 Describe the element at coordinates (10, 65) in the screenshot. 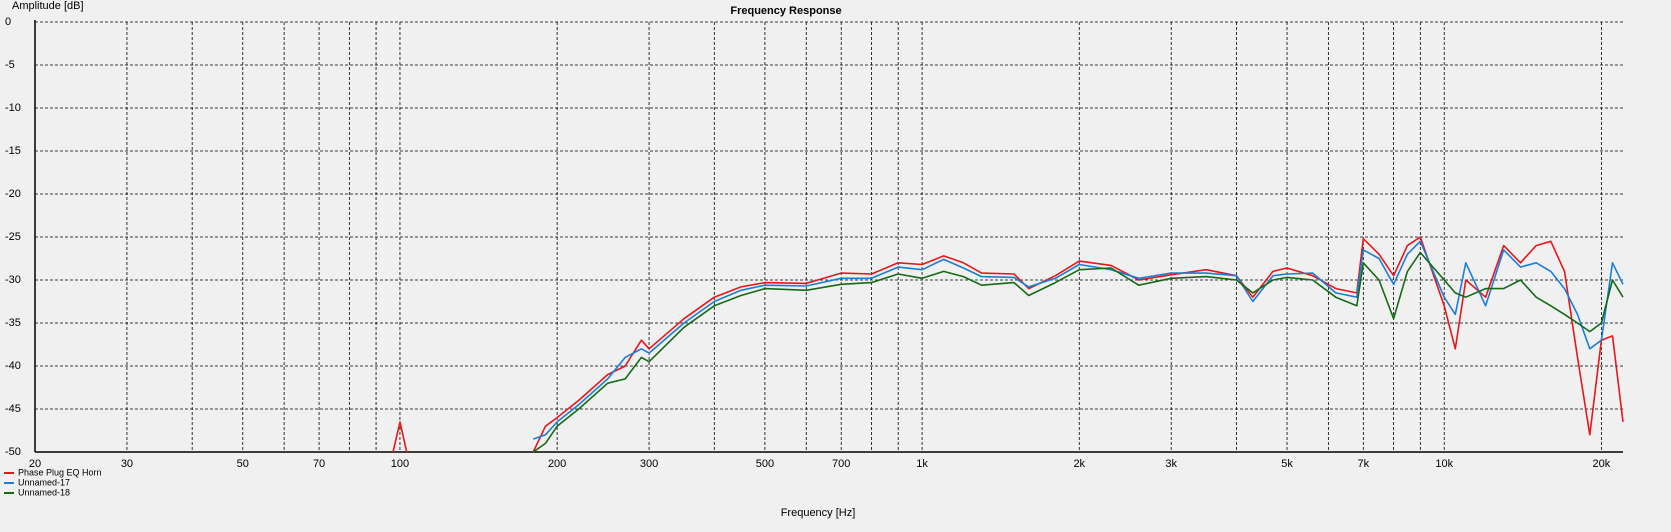

I see `y-tick-label: -5` at that location.